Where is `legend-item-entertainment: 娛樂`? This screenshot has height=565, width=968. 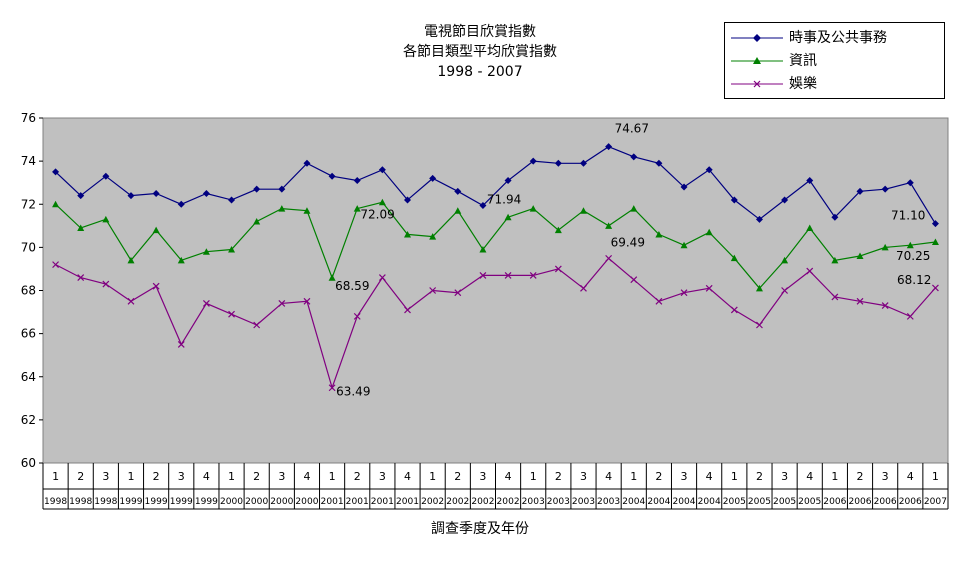
legend-item-entertainment: 娛樂 is located at coordinates (834, 84).